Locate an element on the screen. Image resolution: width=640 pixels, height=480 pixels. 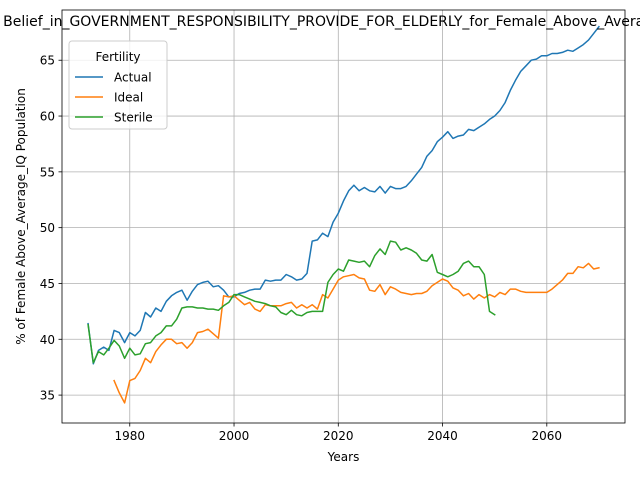
y-tick-label: 45 is located at coordinates (47, 284).